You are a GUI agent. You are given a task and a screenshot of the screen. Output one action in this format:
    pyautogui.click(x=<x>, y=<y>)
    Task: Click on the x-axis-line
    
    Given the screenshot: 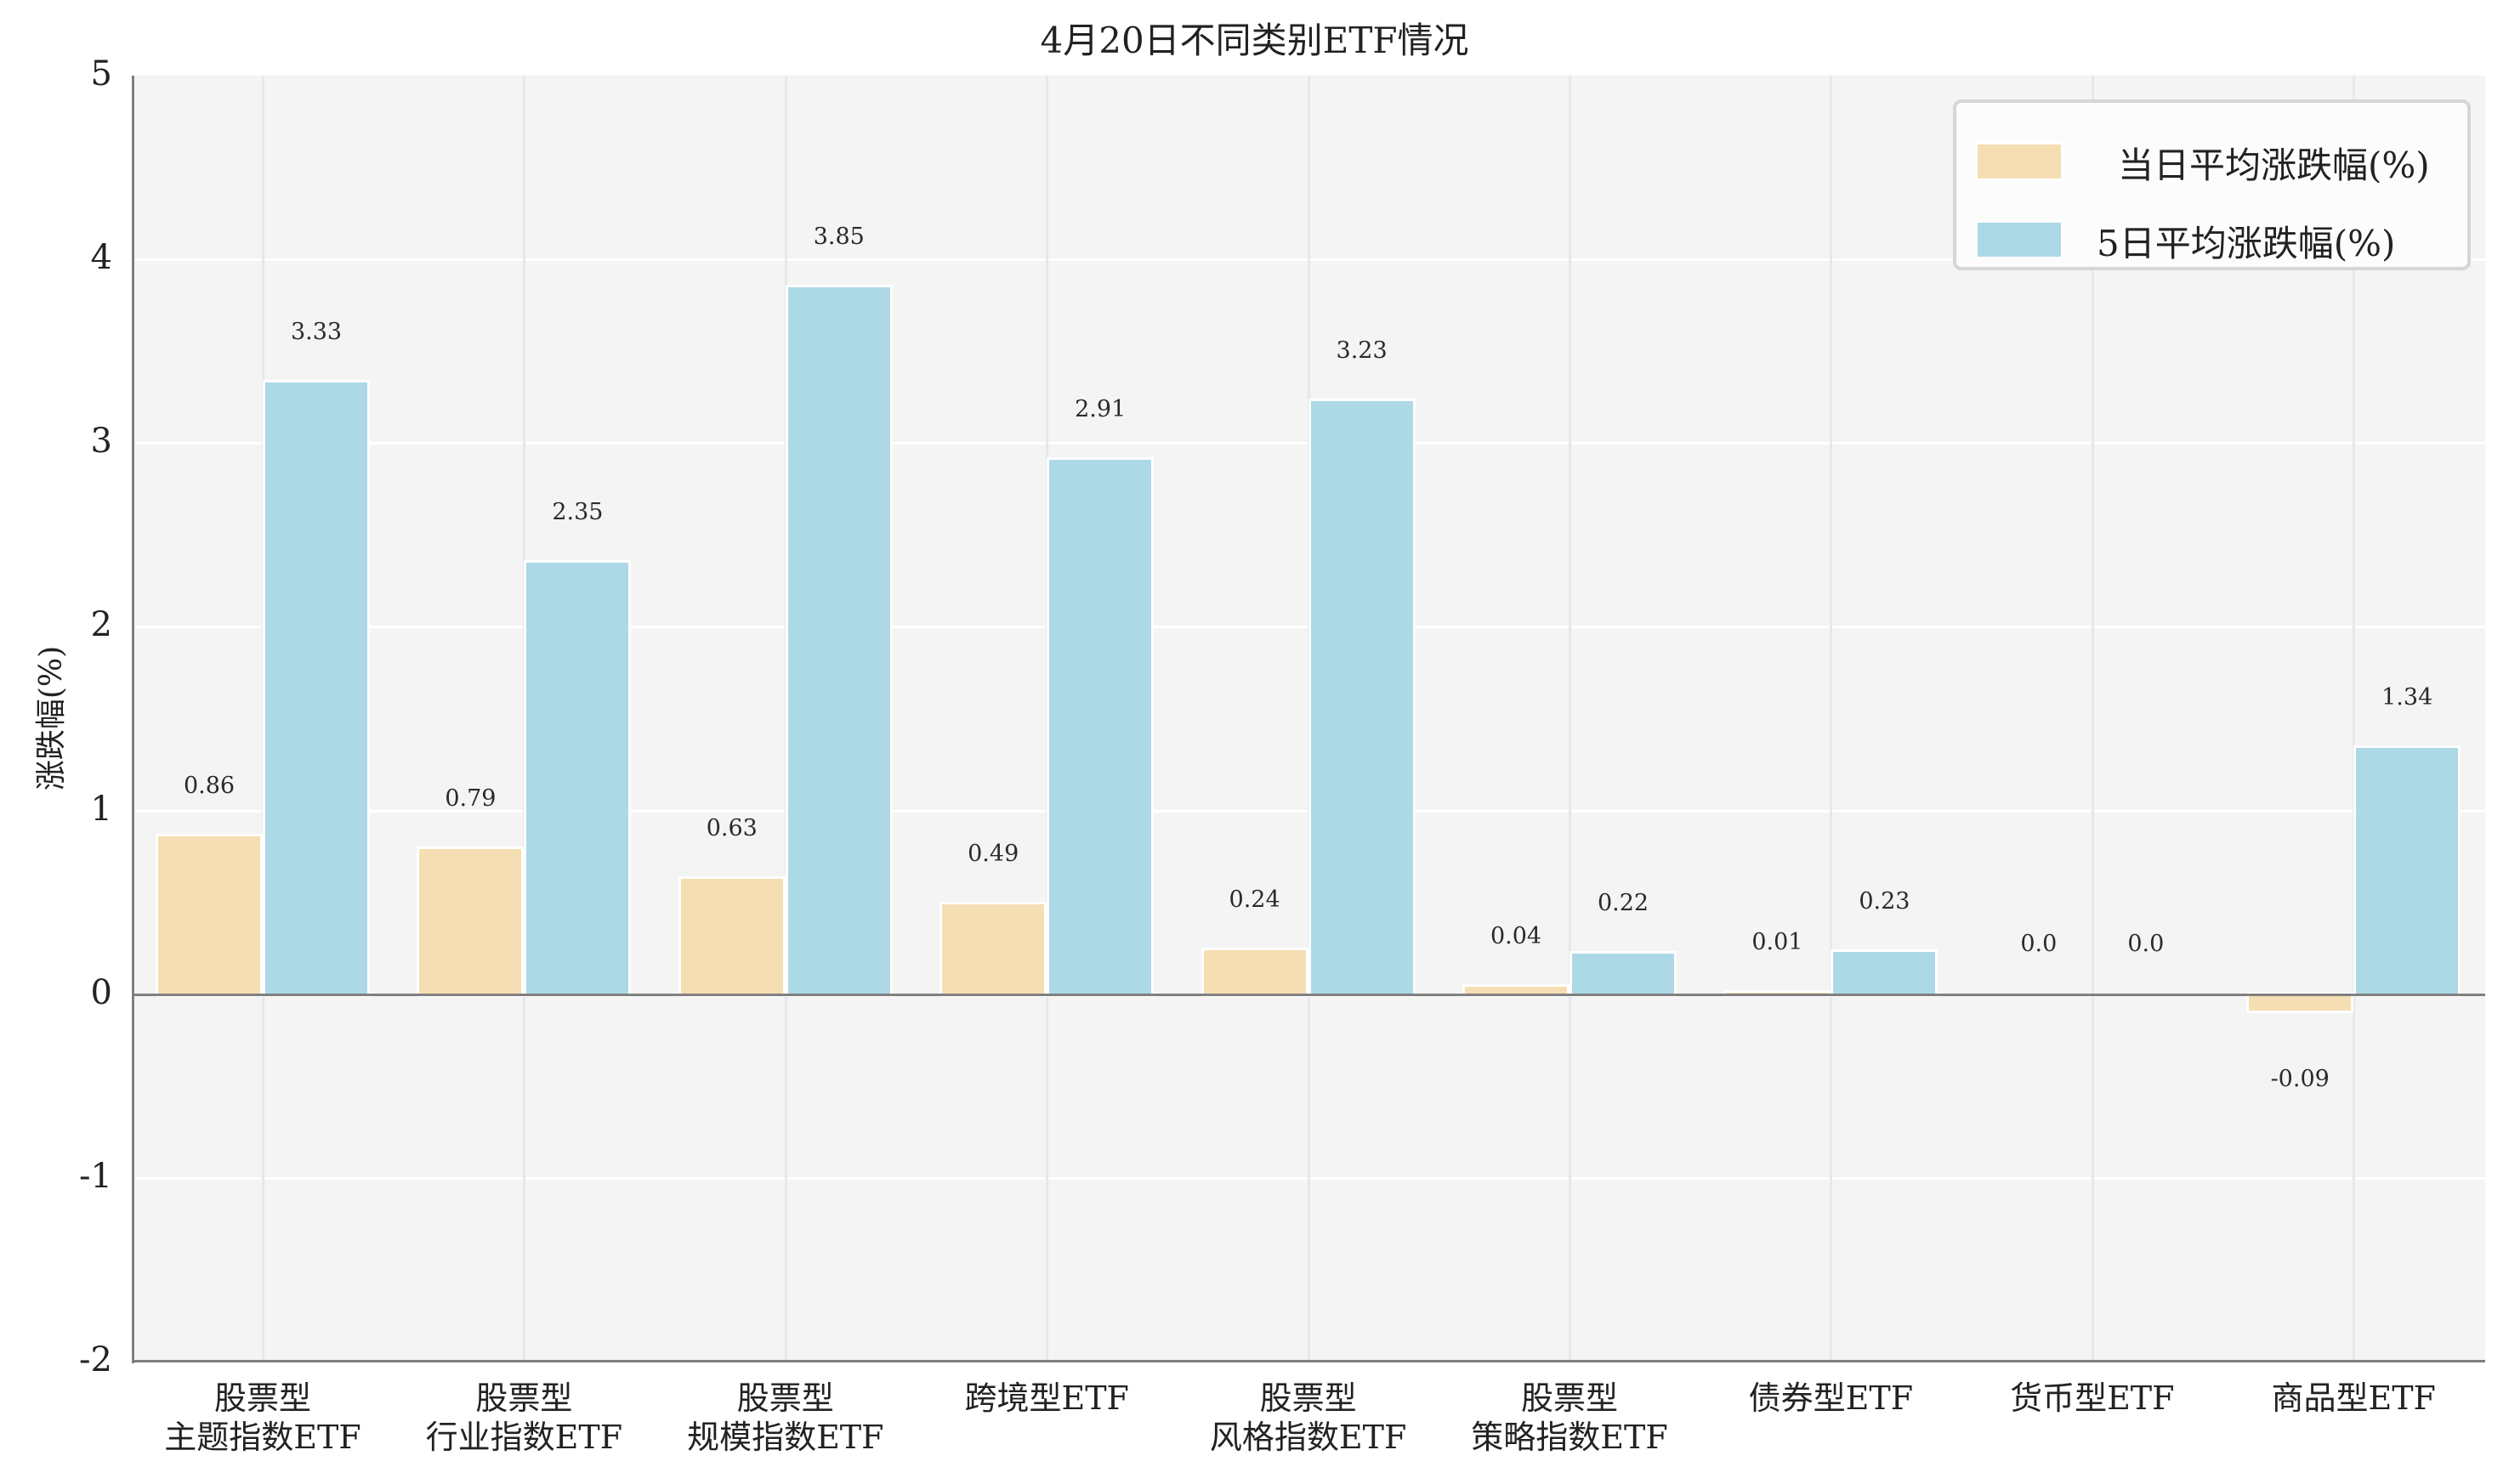 What is the action you would take?
    pyautogui.click(x=1308, y=1361)
    